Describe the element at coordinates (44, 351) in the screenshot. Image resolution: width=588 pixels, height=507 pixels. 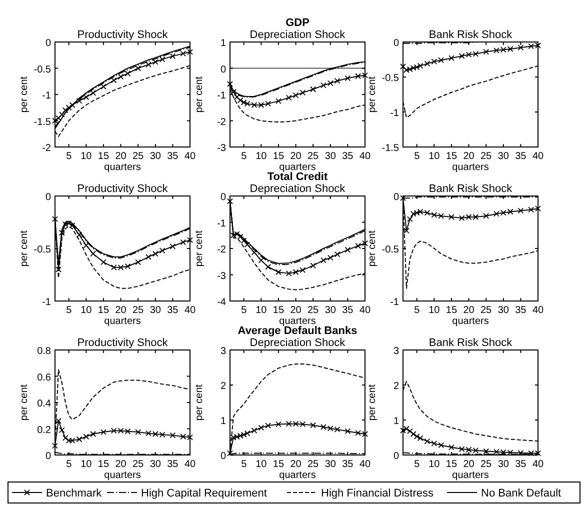
I see `y-tick-label: 0.8` at that location.